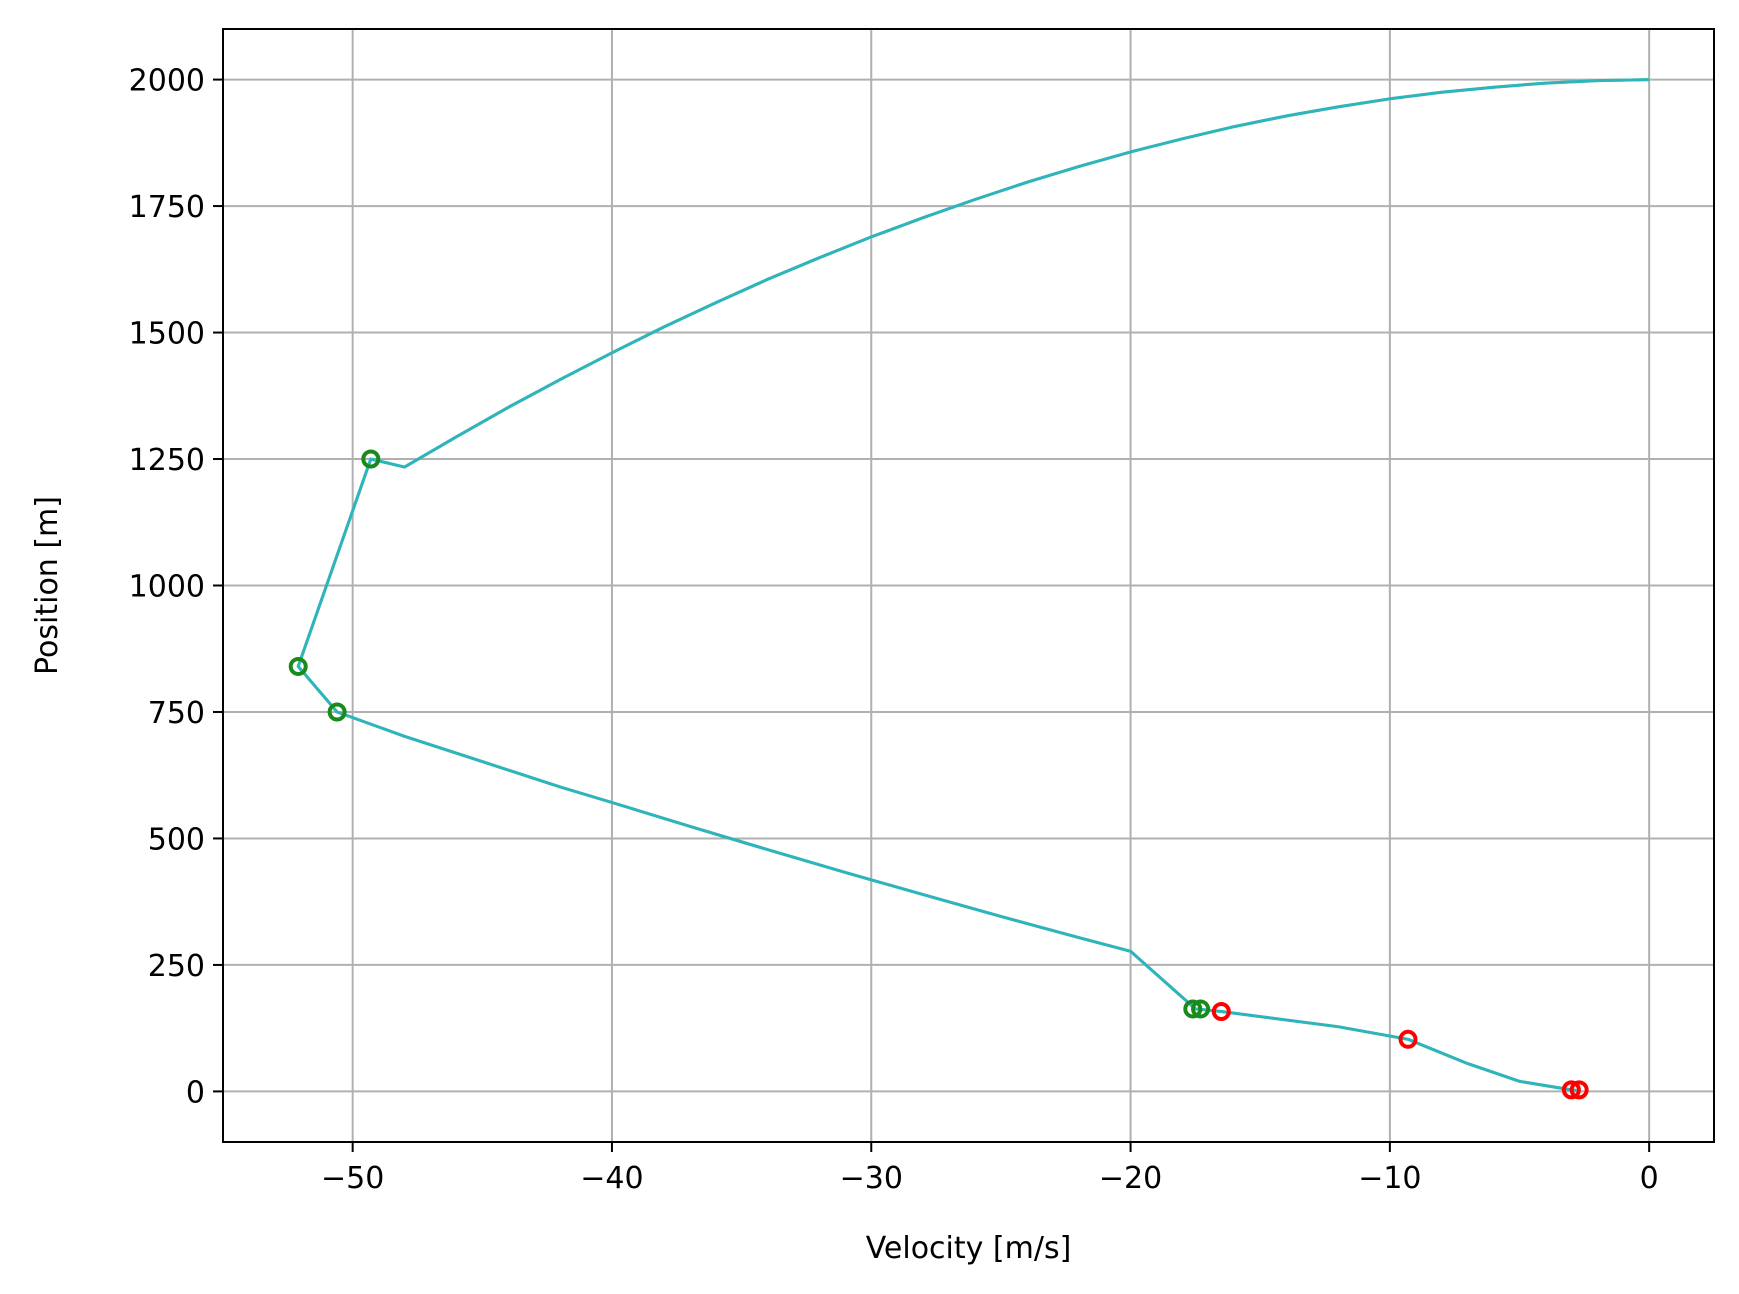  What do you see at coordinates (167, 587) in the screenshot?
I see `y-tick-label: 1000` at bounding box center [167, 587].